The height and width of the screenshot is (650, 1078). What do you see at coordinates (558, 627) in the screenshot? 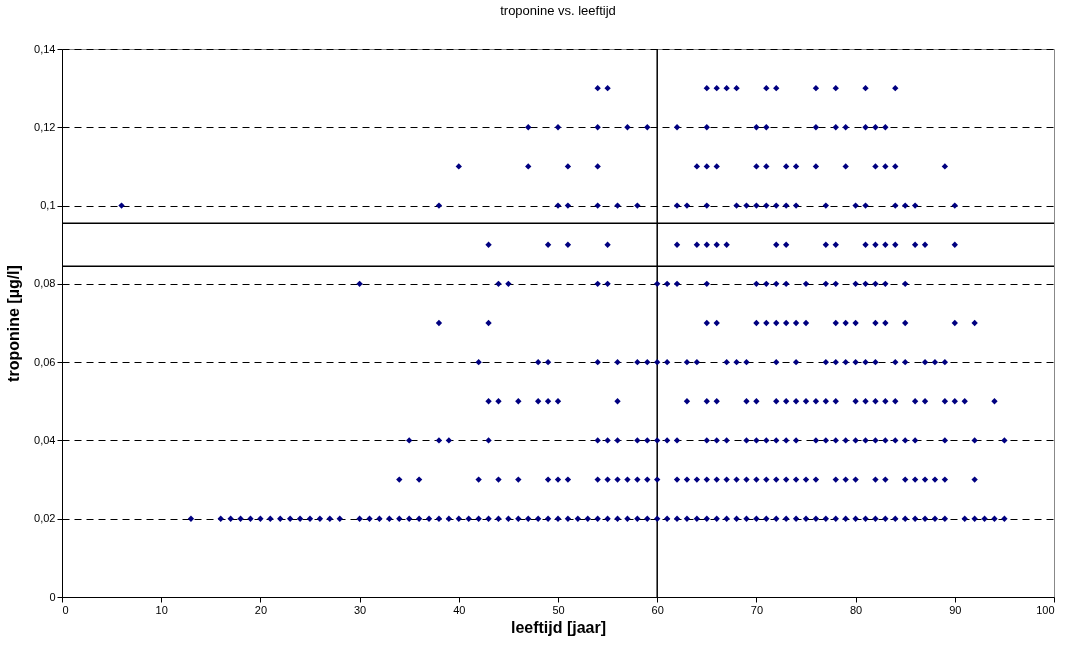
I see `x-axis-title: leeftijd [jaar]` at bounding box center [558, 627].